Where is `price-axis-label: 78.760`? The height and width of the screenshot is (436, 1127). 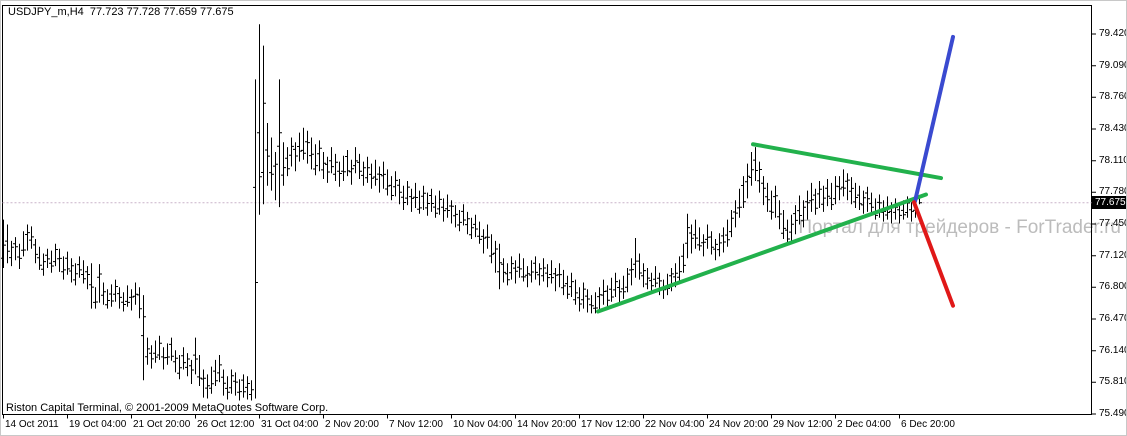
price-axis-label: 78.760 is located at coordinates (1113, 97).